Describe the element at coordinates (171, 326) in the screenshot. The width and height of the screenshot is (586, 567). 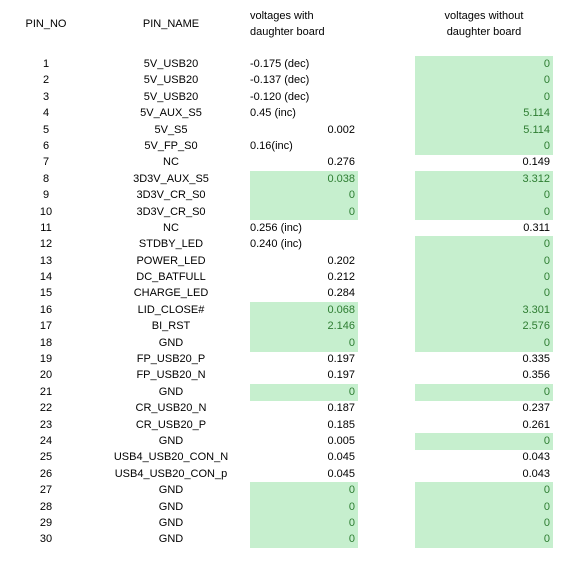
I see `pin-name-cell: BI_RST` at that location.